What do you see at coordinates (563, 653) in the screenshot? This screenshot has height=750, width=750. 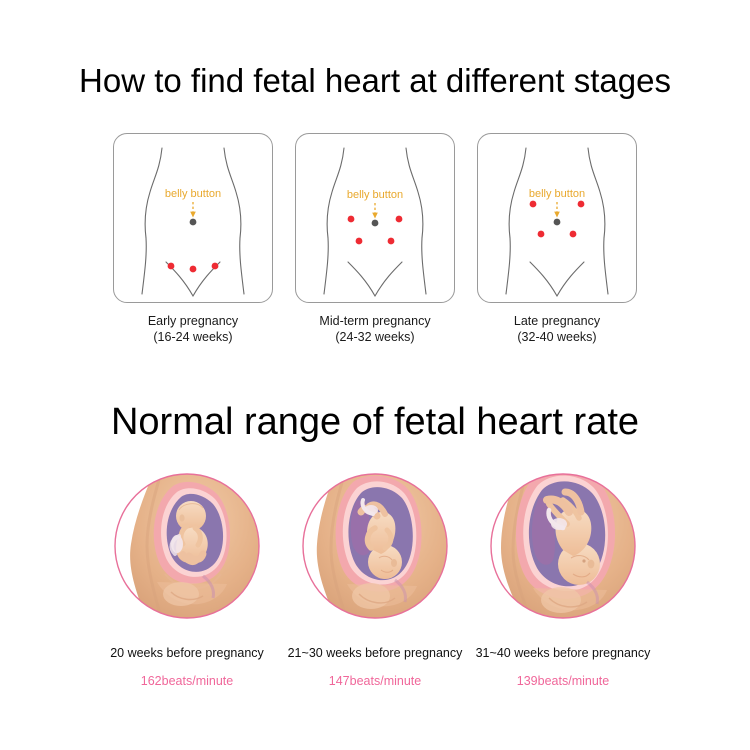 I see `rate-weeks-label: 31~40 weeks before pregnancy` at bounding box center [563, 653].